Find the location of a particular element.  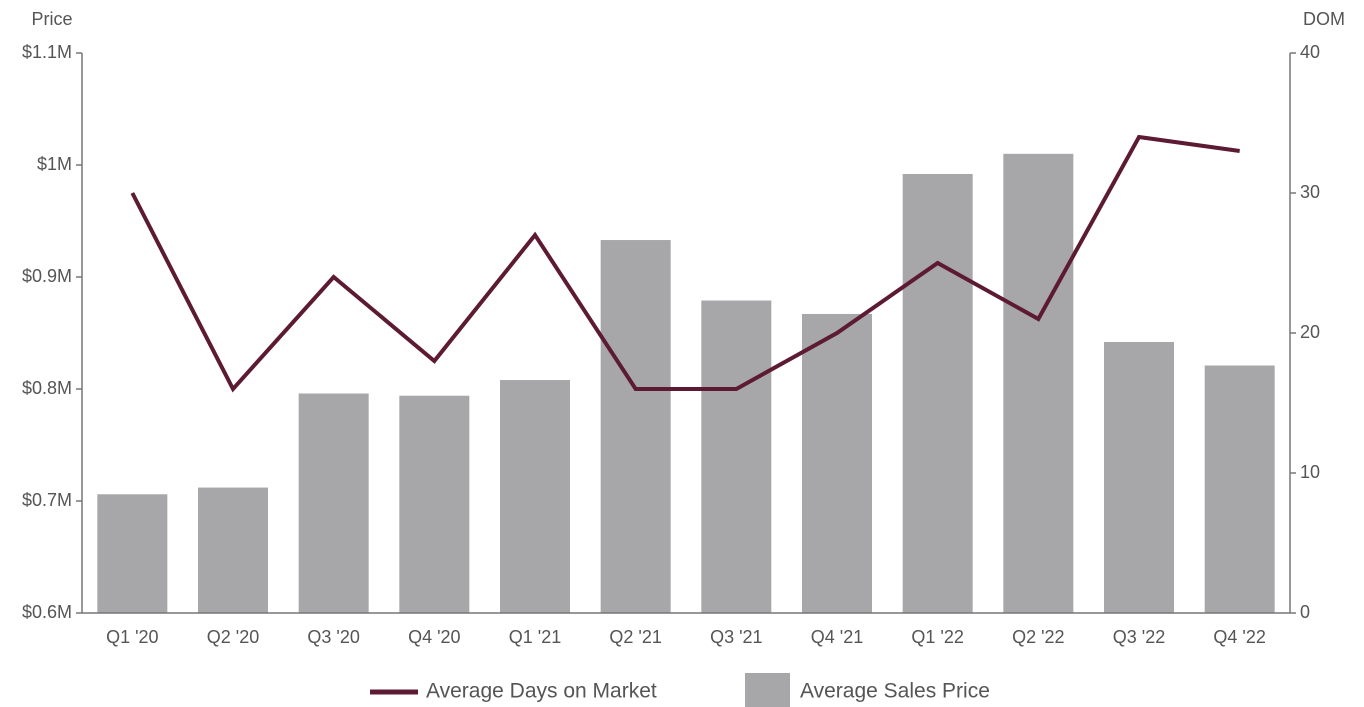

x-tick-label: Q1 '22 is located at coordinates (937, 637).